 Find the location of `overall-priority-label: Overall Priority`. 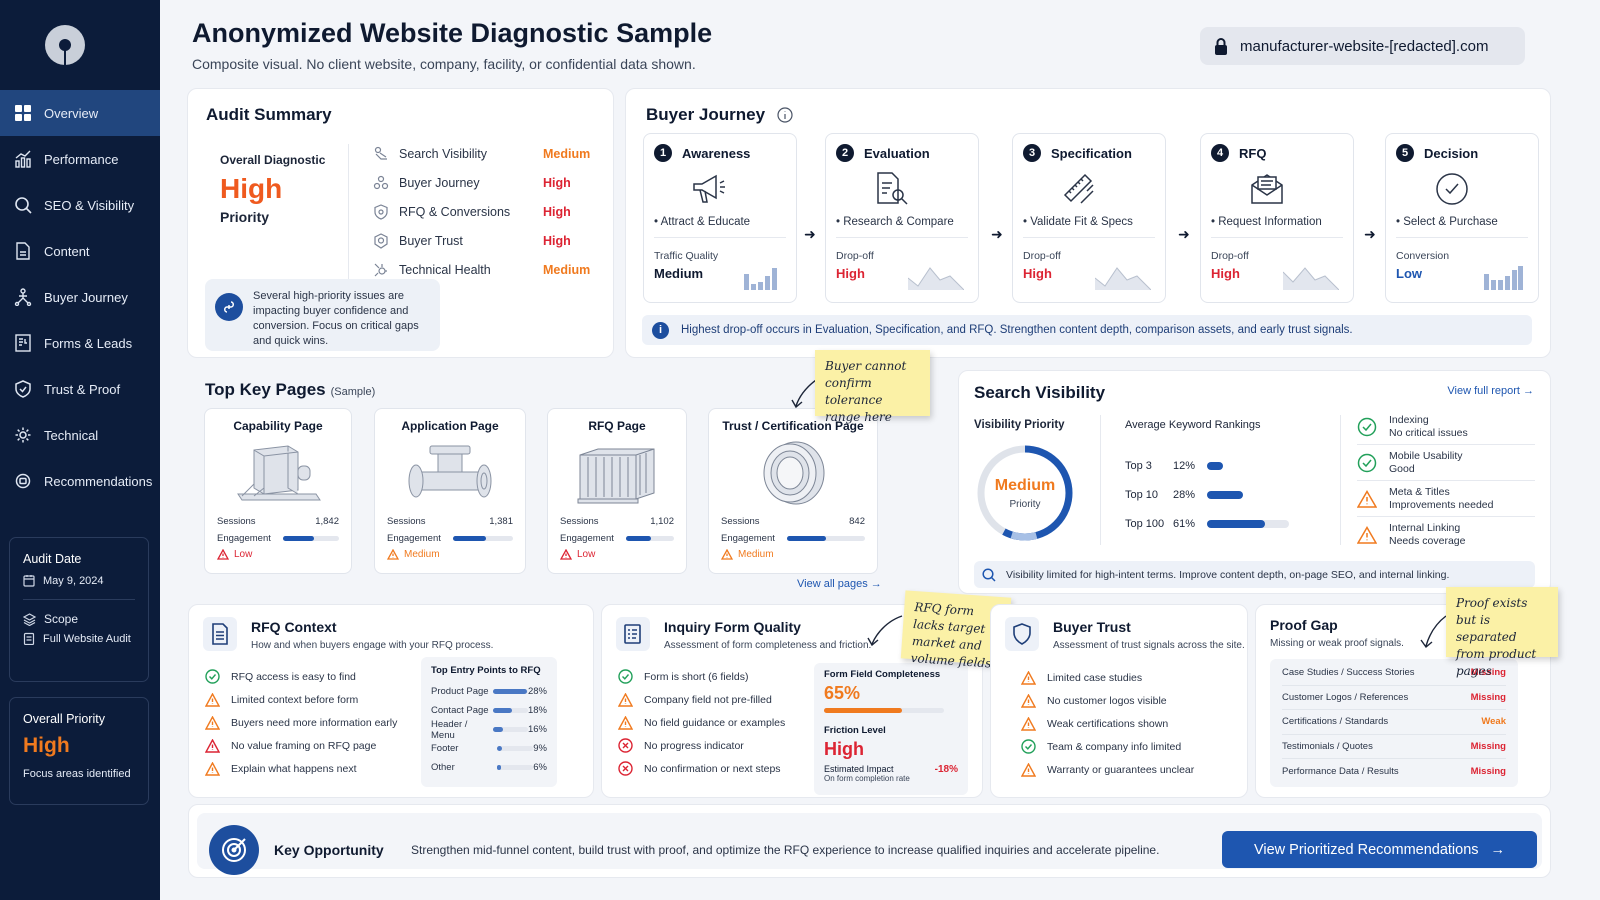

overall-priority-label: Overall Priority is located at coordinates (64, 719).